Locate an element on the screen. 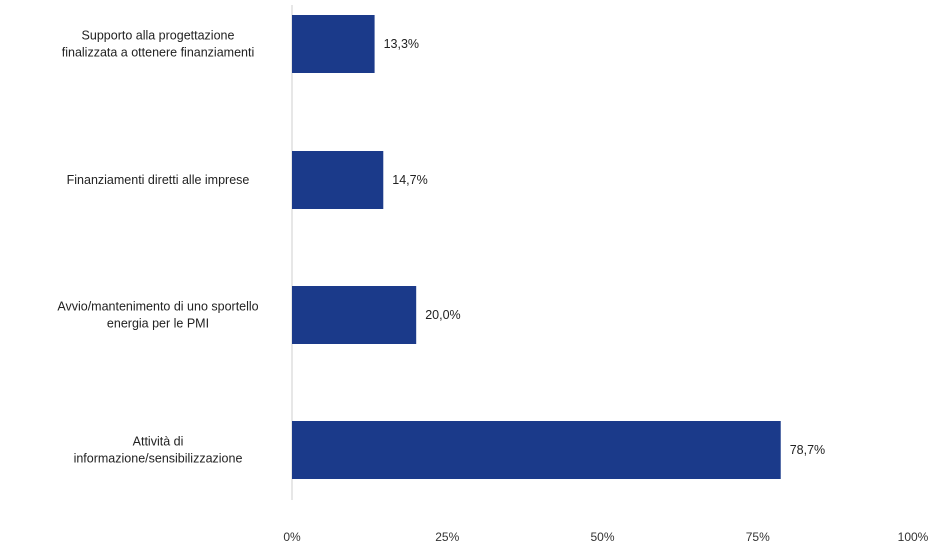 This screenshot has width=941, height=546. x-tick-label-0: 0% is located at coordinates (292, 537).